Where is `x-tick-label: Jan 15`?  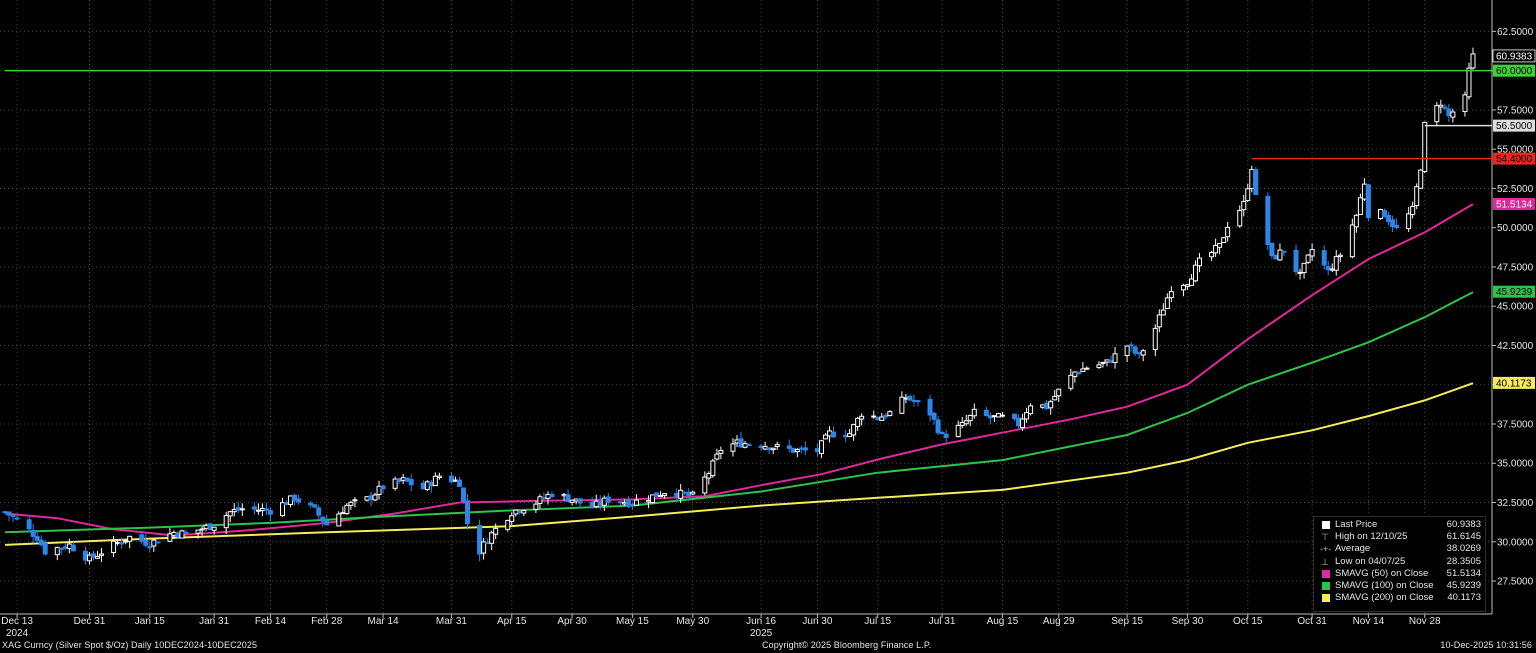 x-tick-label: Jan 15 is located at coordinates (150, 621).